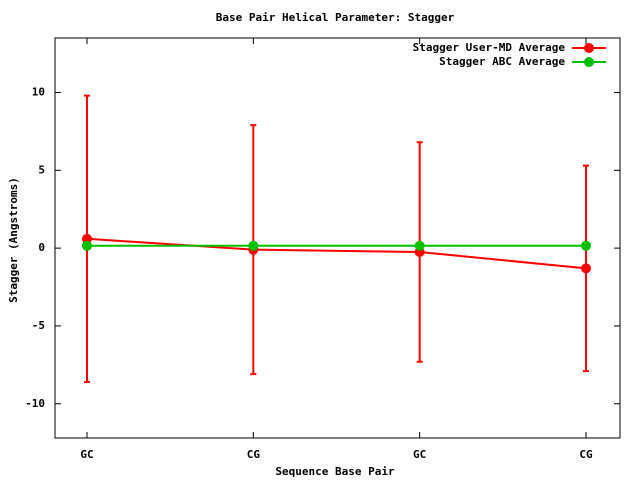 This screenshot has width=640, height=485. Describe the element at coordinates (335, 17) in the screenshot. I see `chart-title: Base Pair Helical Parameter: Stagger` at that location.